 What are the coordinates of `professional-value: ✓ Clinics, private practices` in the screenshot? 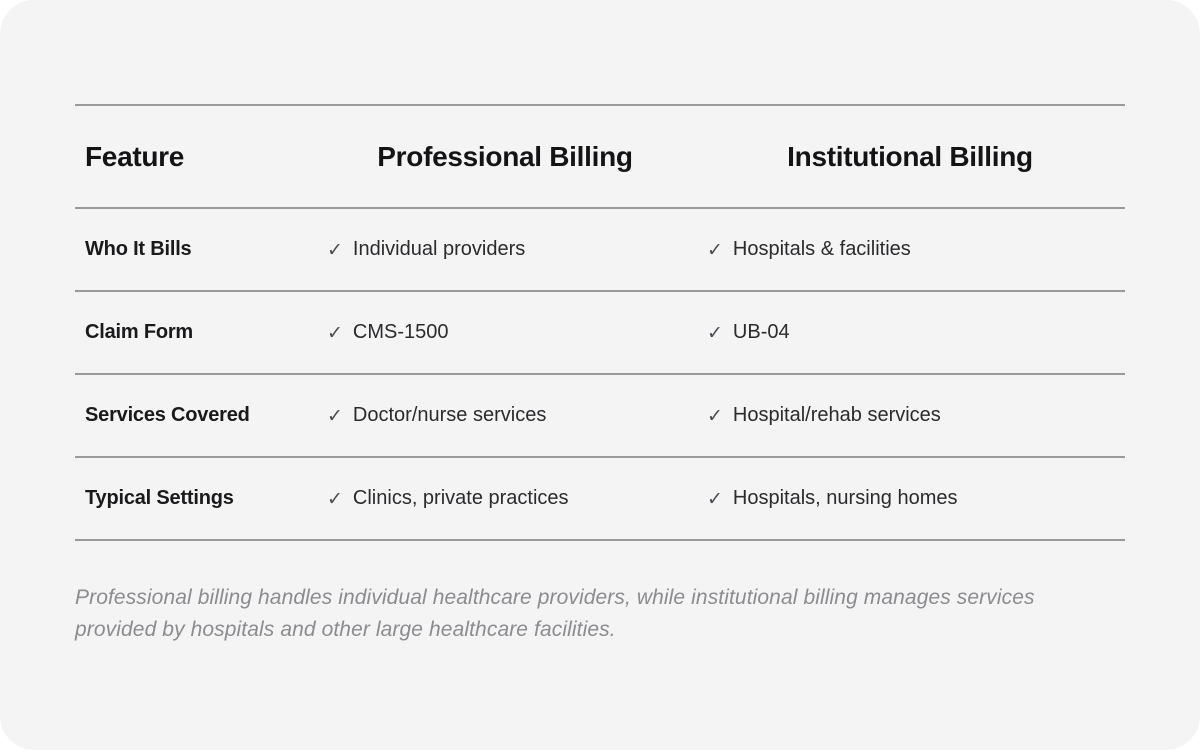 It's located at (505, 498).